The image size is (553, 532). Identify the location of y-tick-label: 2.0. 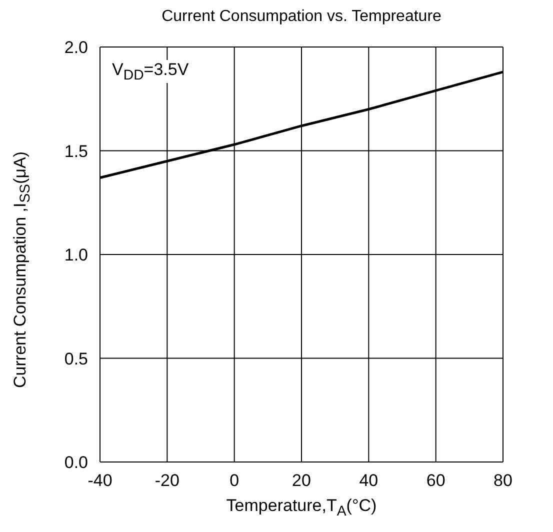
(76, 48).